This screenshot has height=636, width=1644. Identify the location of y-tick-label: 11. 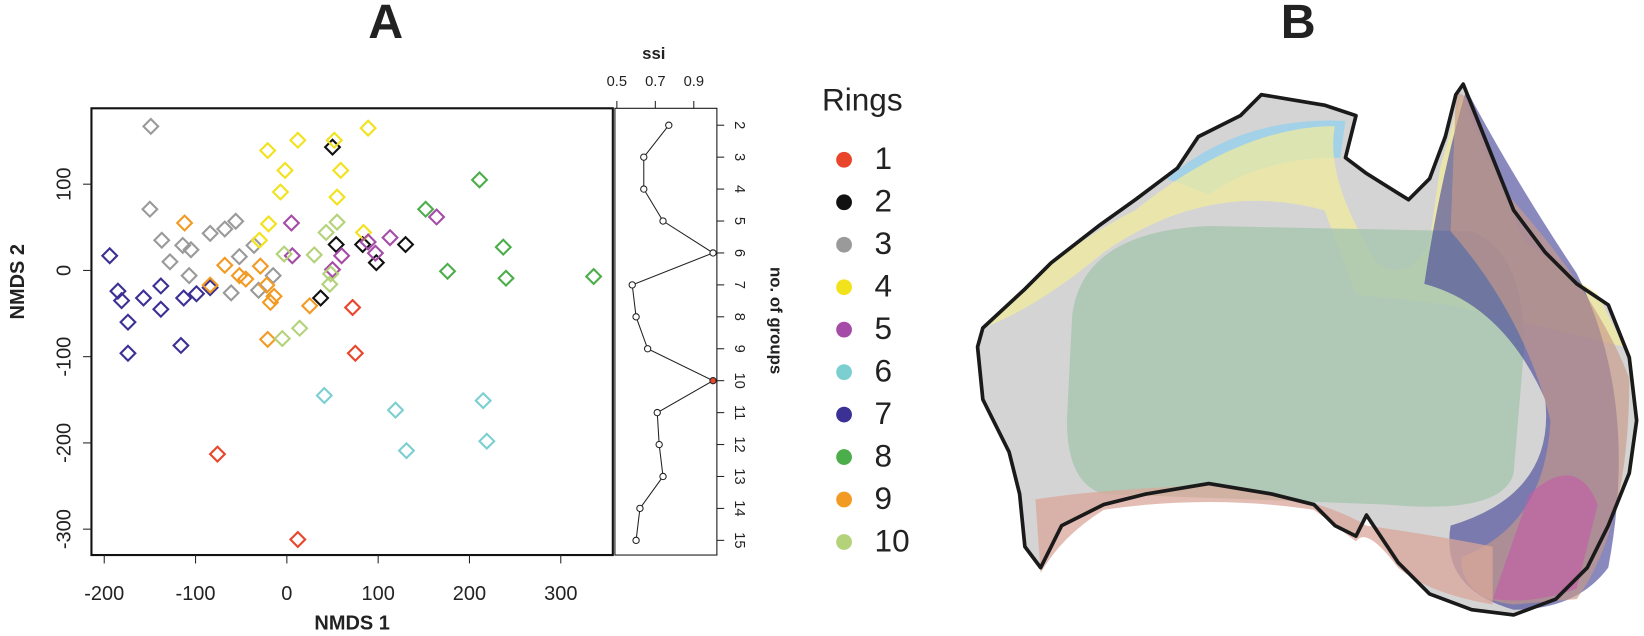
(739, 412).